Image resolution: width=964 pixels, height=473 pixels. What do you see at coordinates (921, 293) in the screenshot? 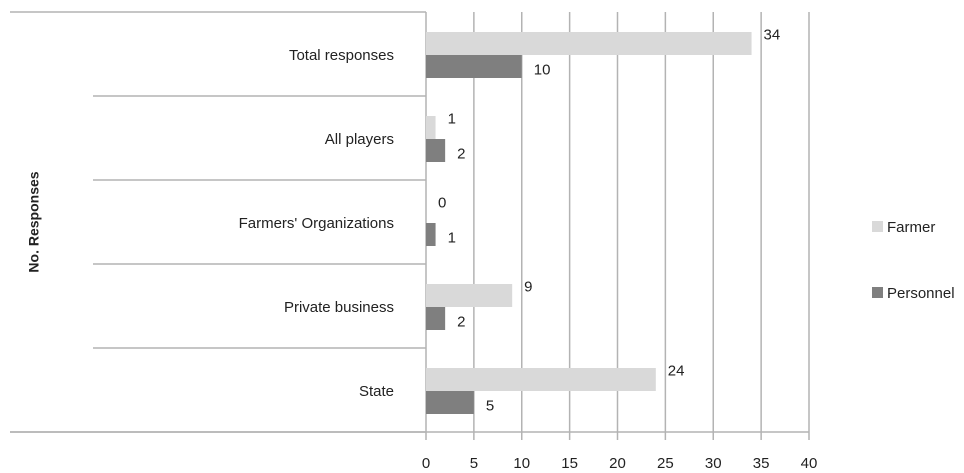
I see `legend-label: Personnel` at bounding box center [921, 293].